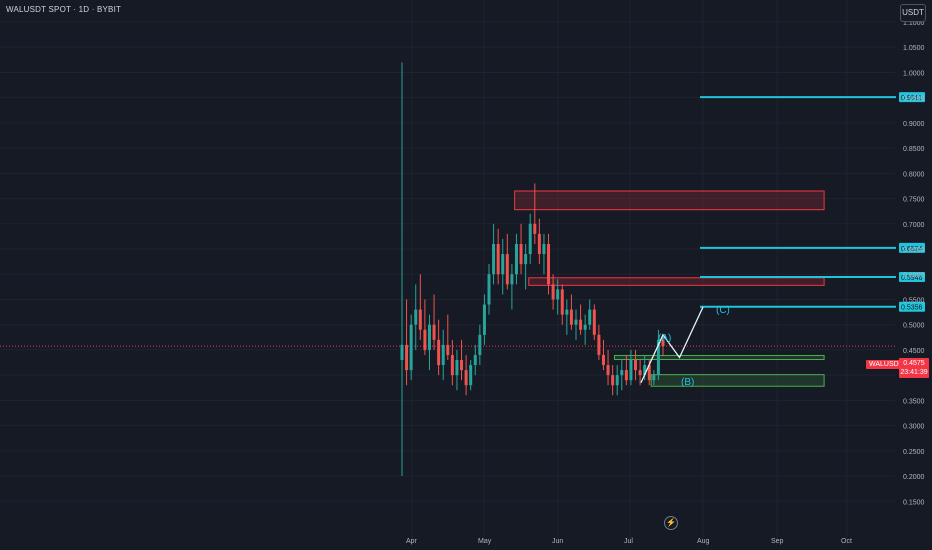 The height and width of the screenshot is (550, 932). Describe the element at coordinates (557, 541) in the screenshot. I see `time-tick-label: Jun` at that location.